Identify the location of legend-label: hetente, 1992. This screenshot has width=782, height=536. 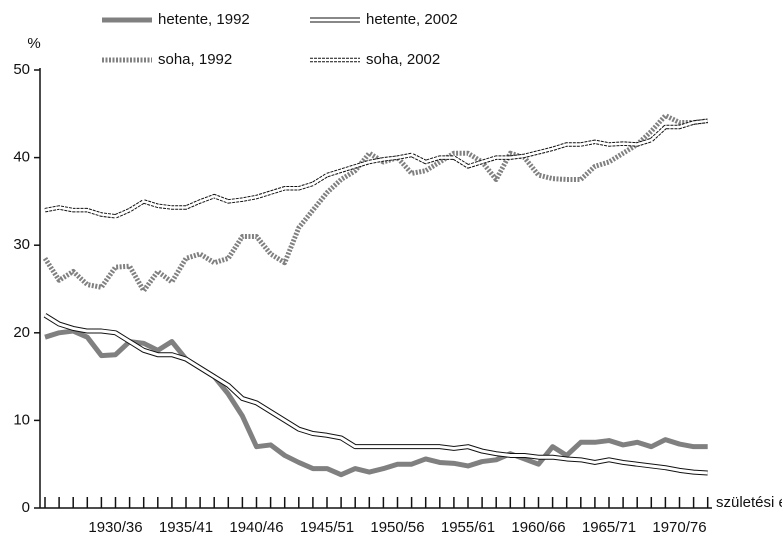
(204, 19).